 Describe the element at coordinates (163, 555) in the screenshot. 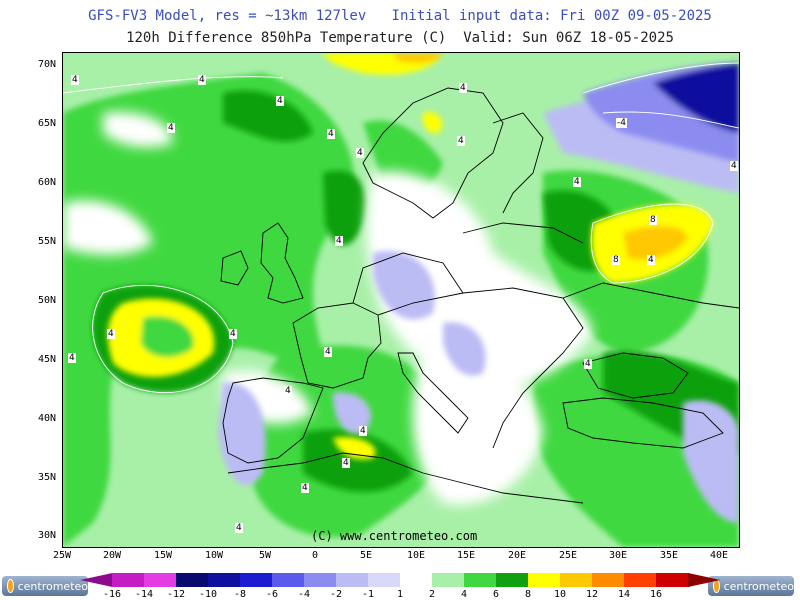

I see `lon-label: 15W` at that location.